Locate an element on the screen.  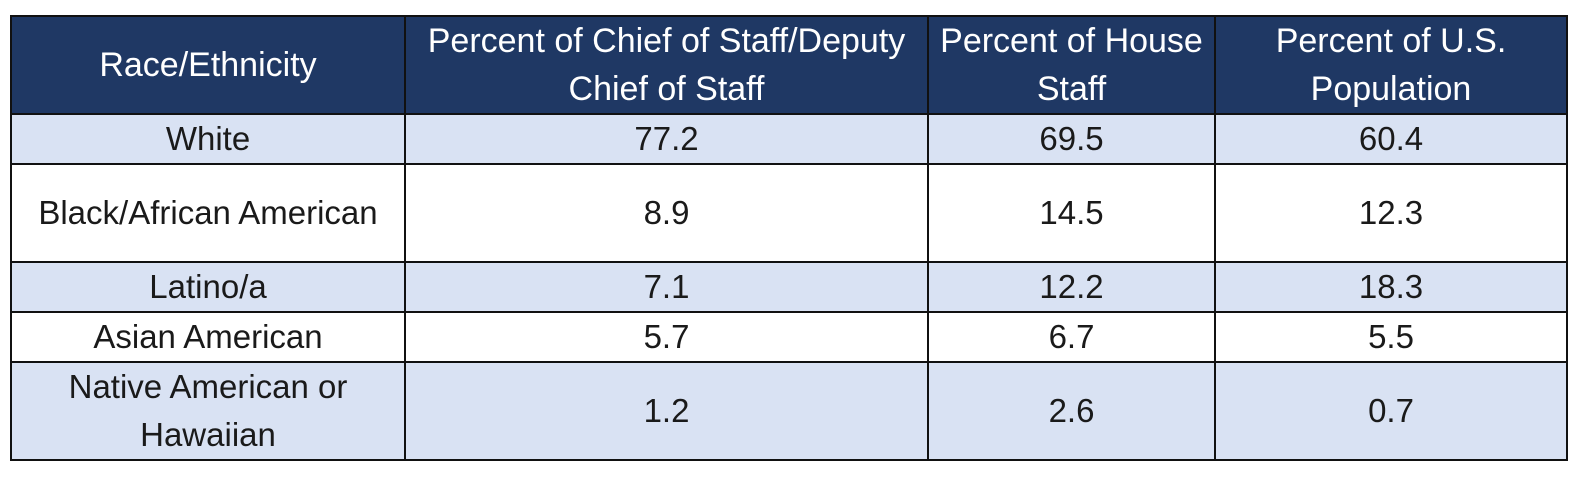
chief-of-staff-value: 5.7 is located at coordinates (666, 337).